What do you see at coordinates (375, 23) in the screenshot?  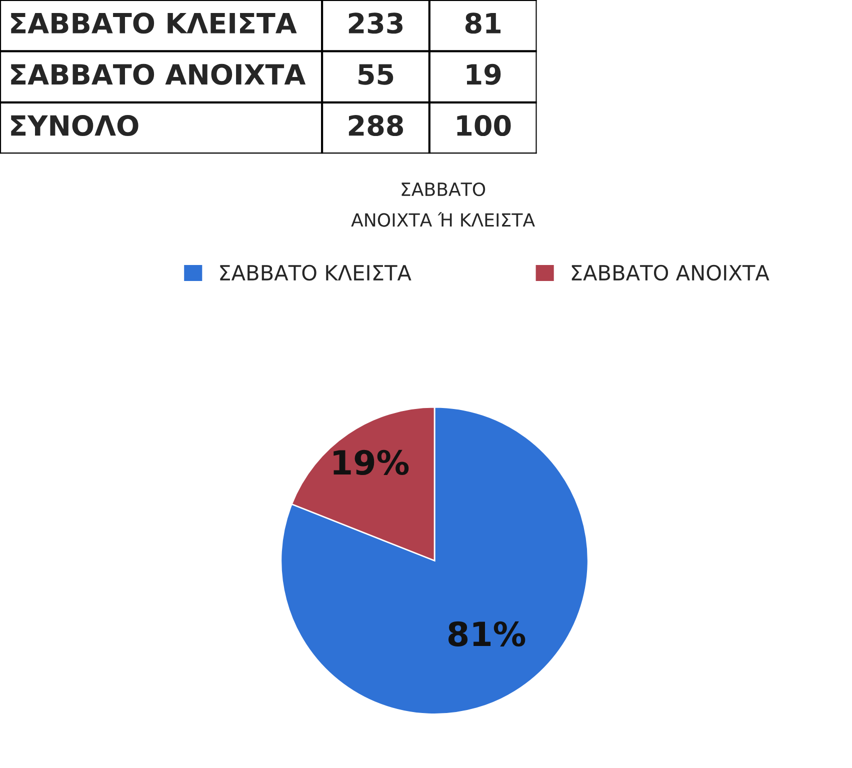 I see `data-label: 233` at bounding box center [375, 23].